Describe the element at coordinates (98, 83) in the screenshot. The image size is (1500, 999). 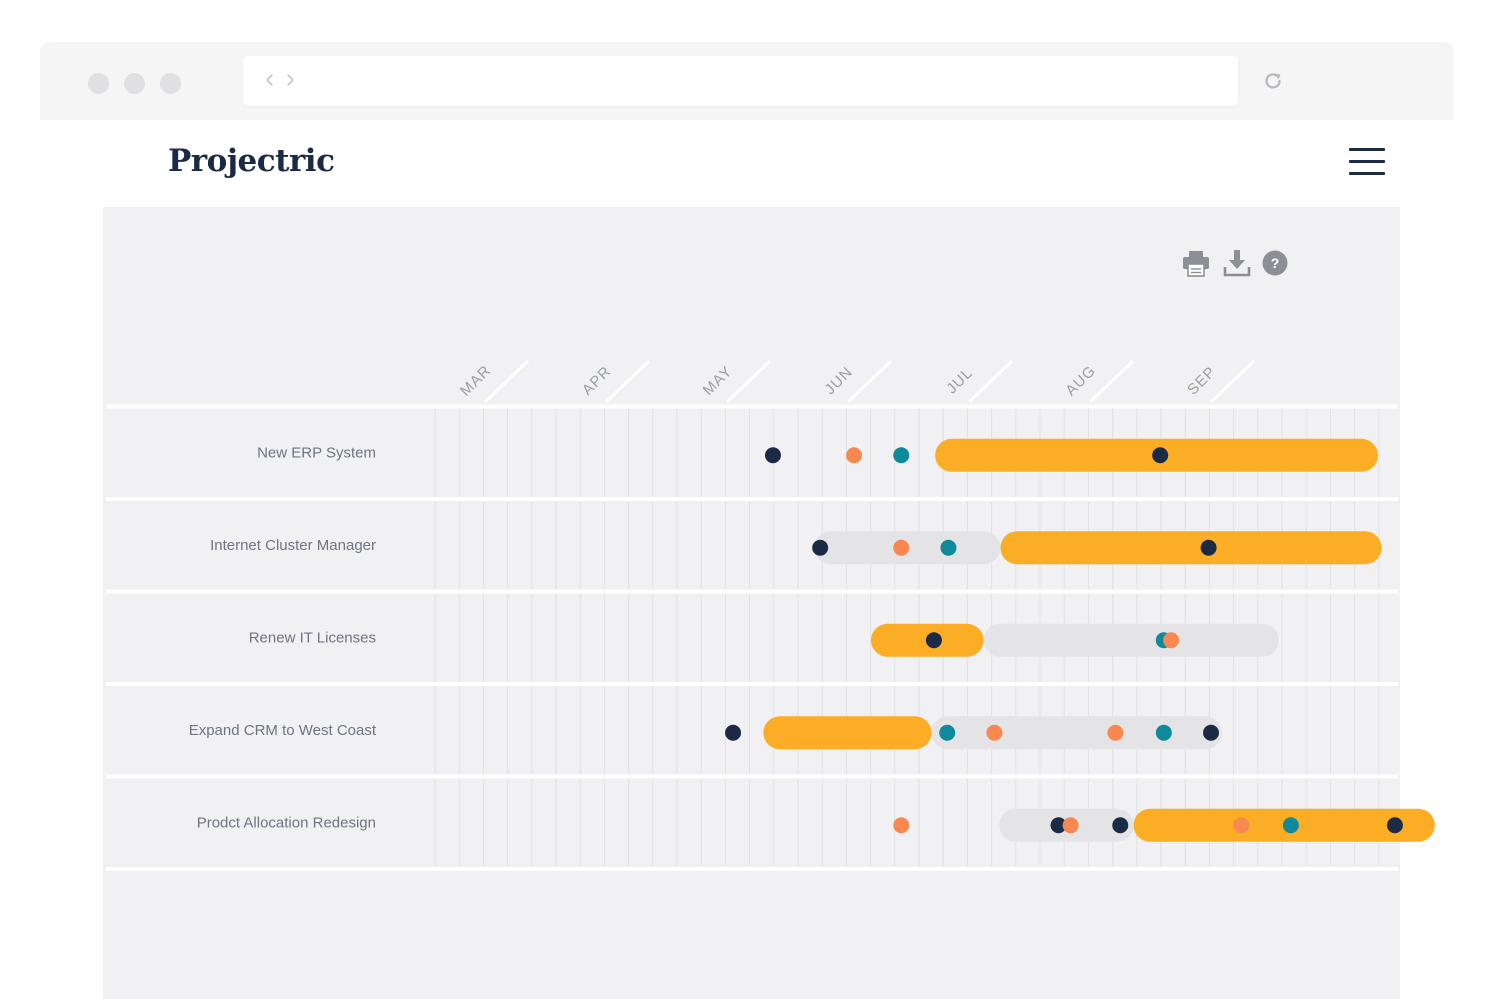
I see `window-close-dot` at that location.